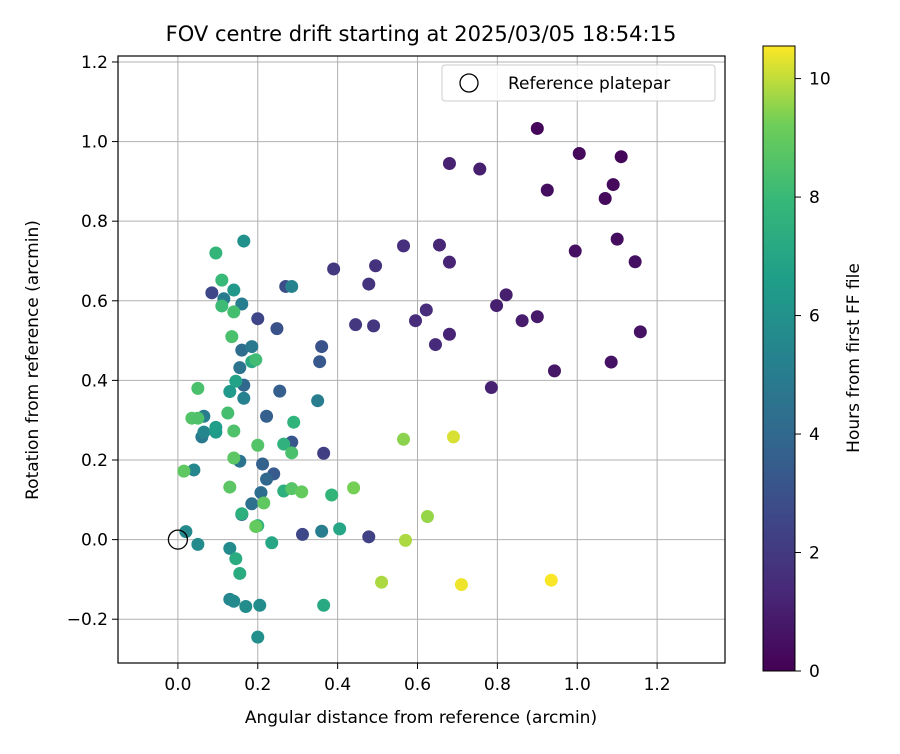  What do you see at coordinates (820, 80) in the screenshot?
I see `colorbar-tick-label: 10` at bounding box center [820, 80].